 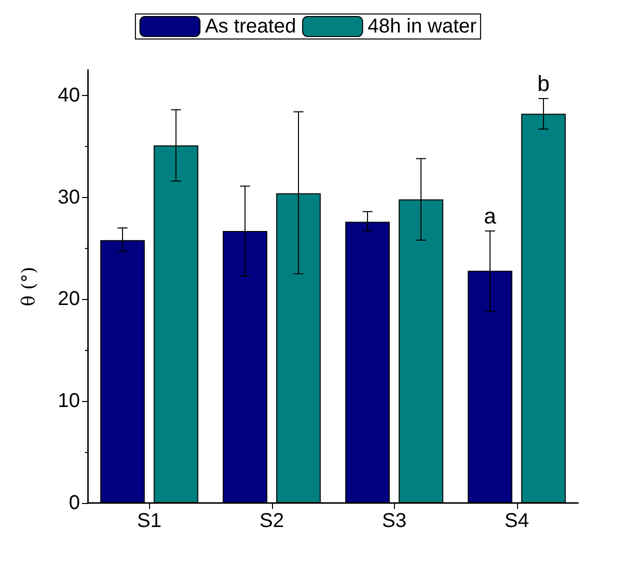 What do you see at coordinates (543, 83) in the screenshot?
I see `data-label: b` at bounding box center [543, 83].